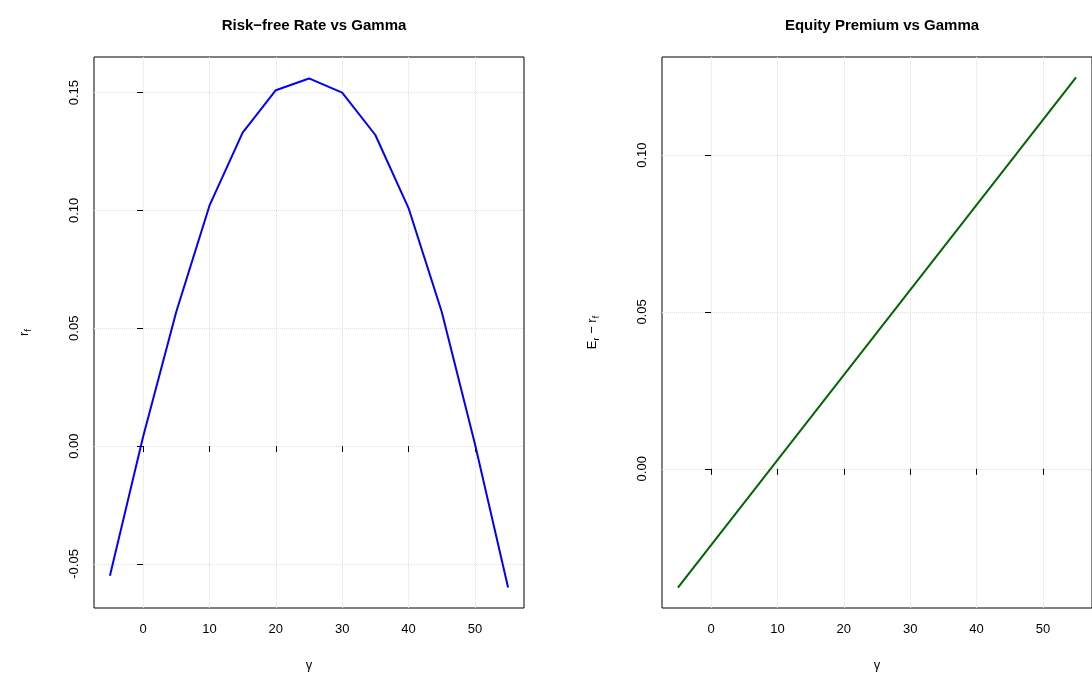  What do you see at coordinates (73, 92) in the screenshot?
I see `y-tick-label: 0.15` at bounding box center [73, 92].